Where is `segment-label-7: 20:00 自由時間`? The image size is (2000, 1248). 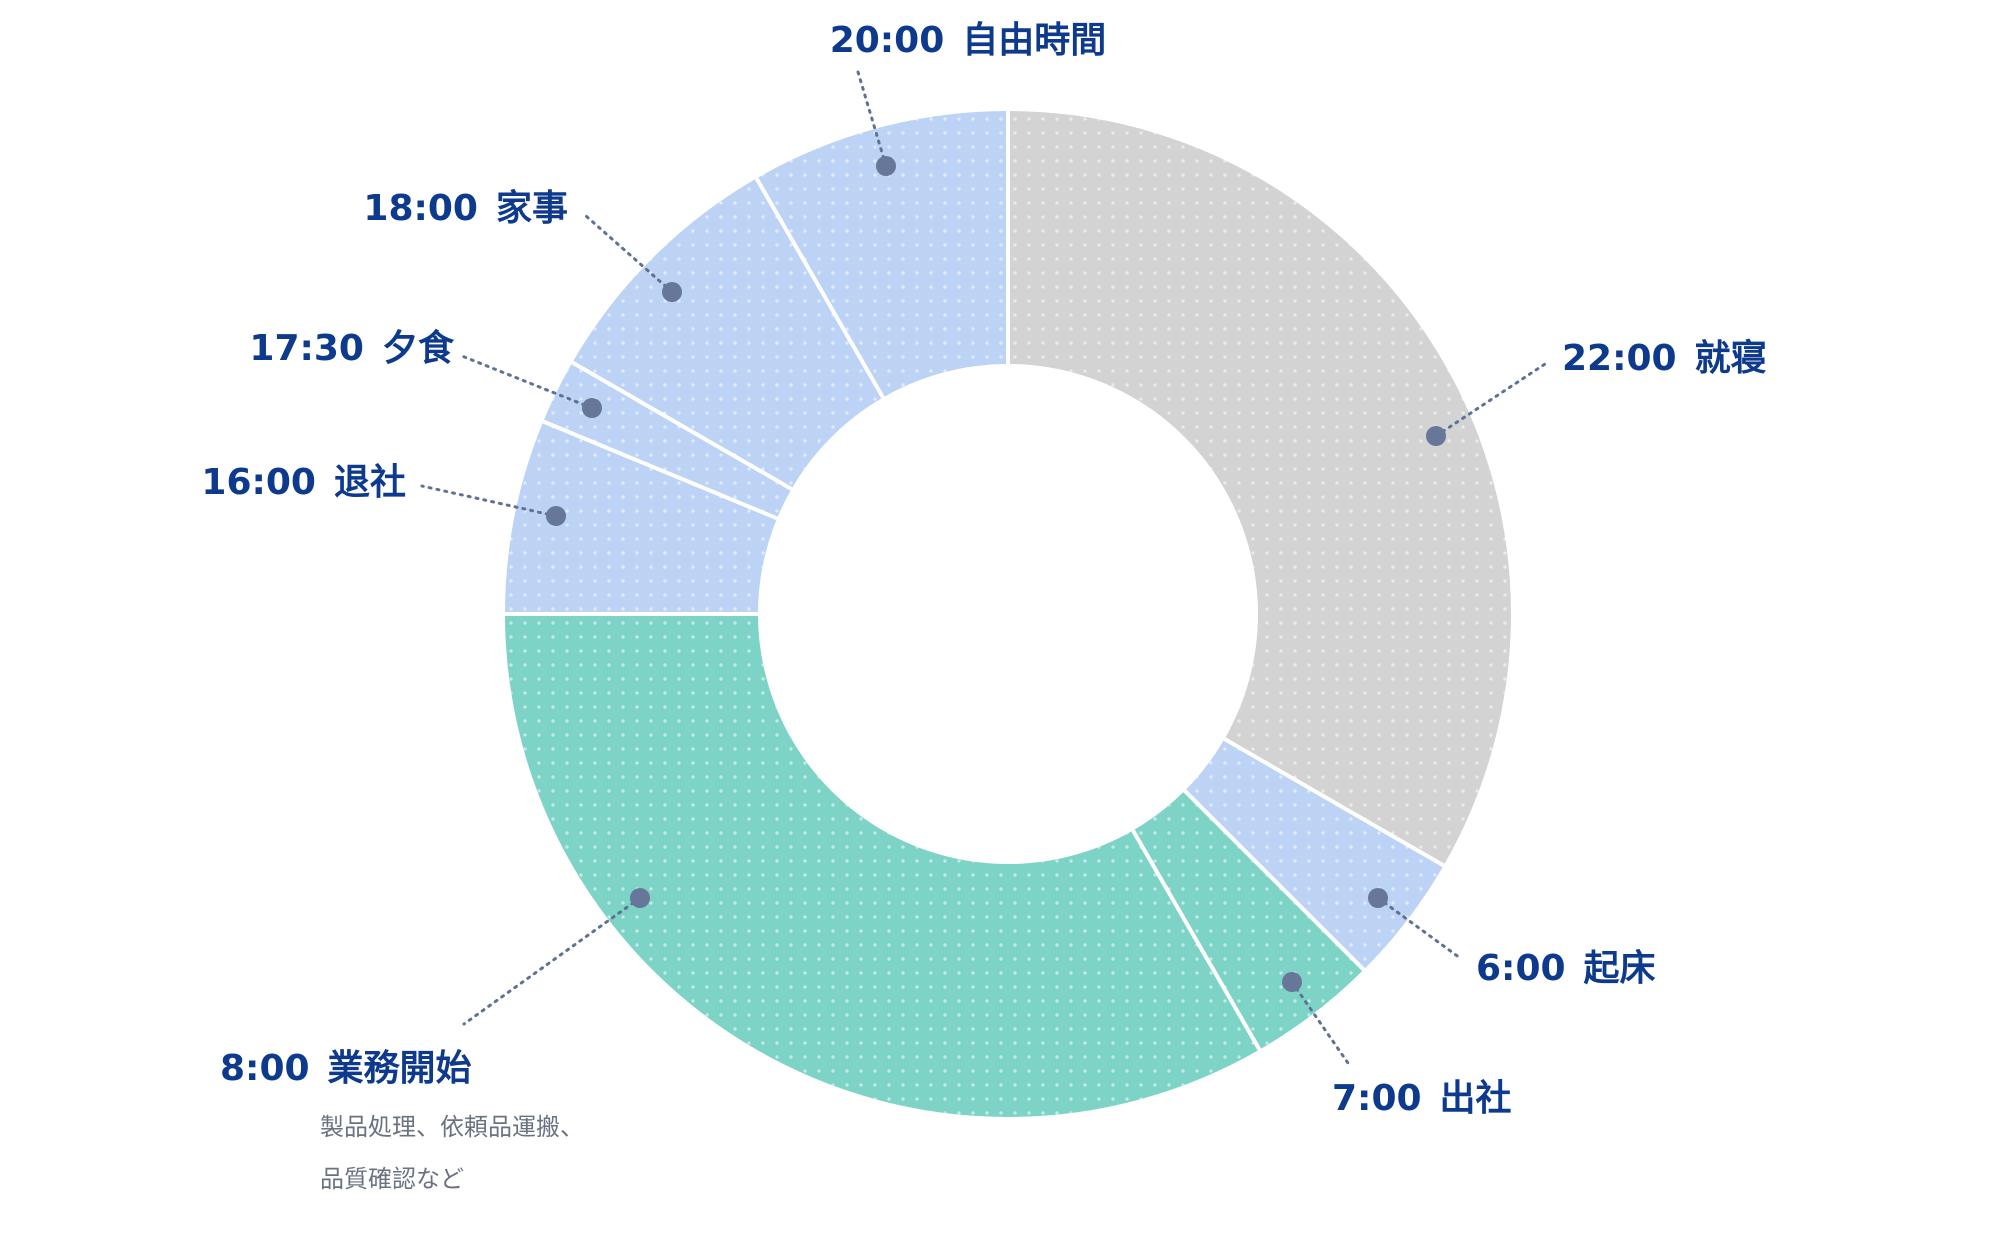
segment-label-7: 20:00 自由時間 is located at coordinates (968, 40).